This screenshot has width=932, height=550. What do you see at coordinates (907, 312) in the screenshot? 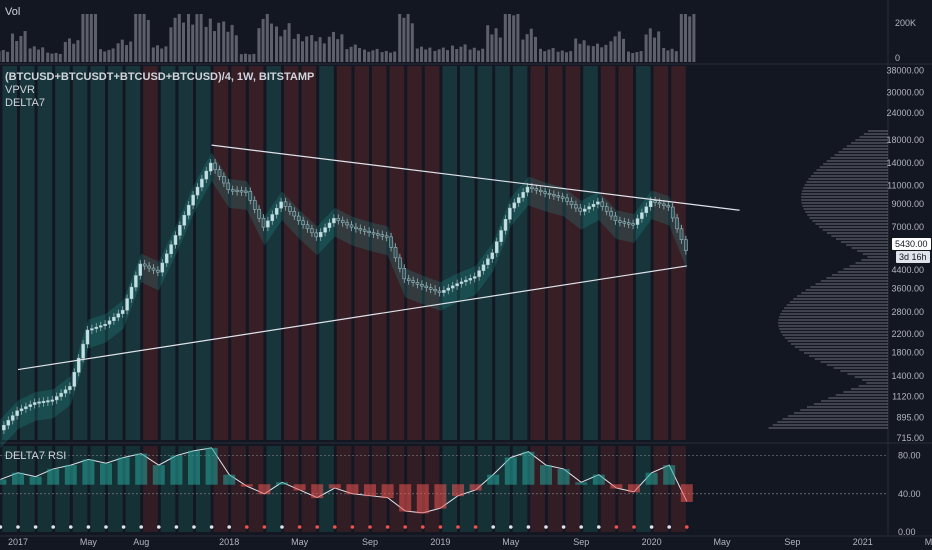
I see `price-axis-label: 2800.00` at bounding box center [907, 312].